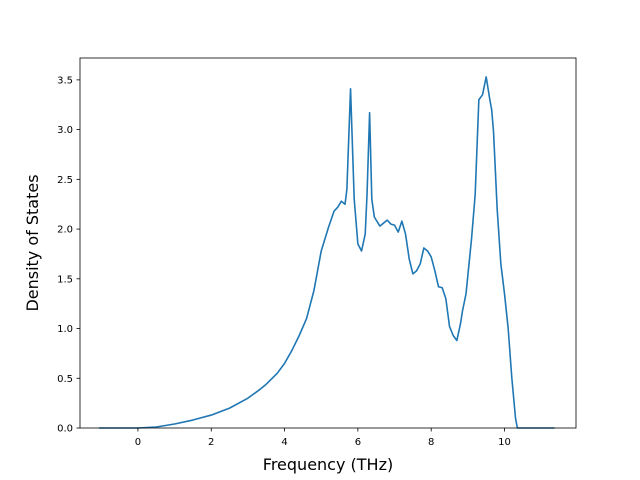  I want to click on x-axis-ticks: 0 2 4 6 8 10, so click(323, 438).